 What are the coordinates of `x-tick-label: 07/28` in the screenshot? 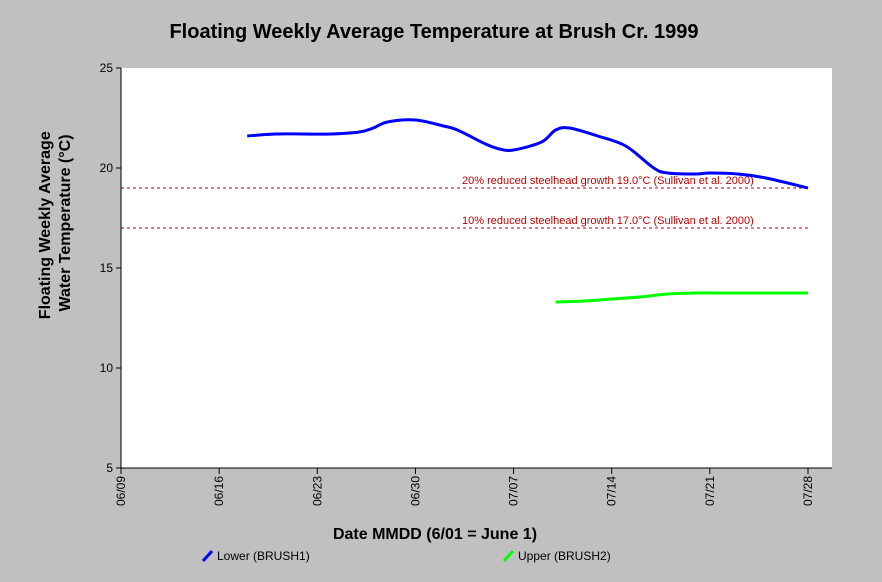 It's located at (808, 491).